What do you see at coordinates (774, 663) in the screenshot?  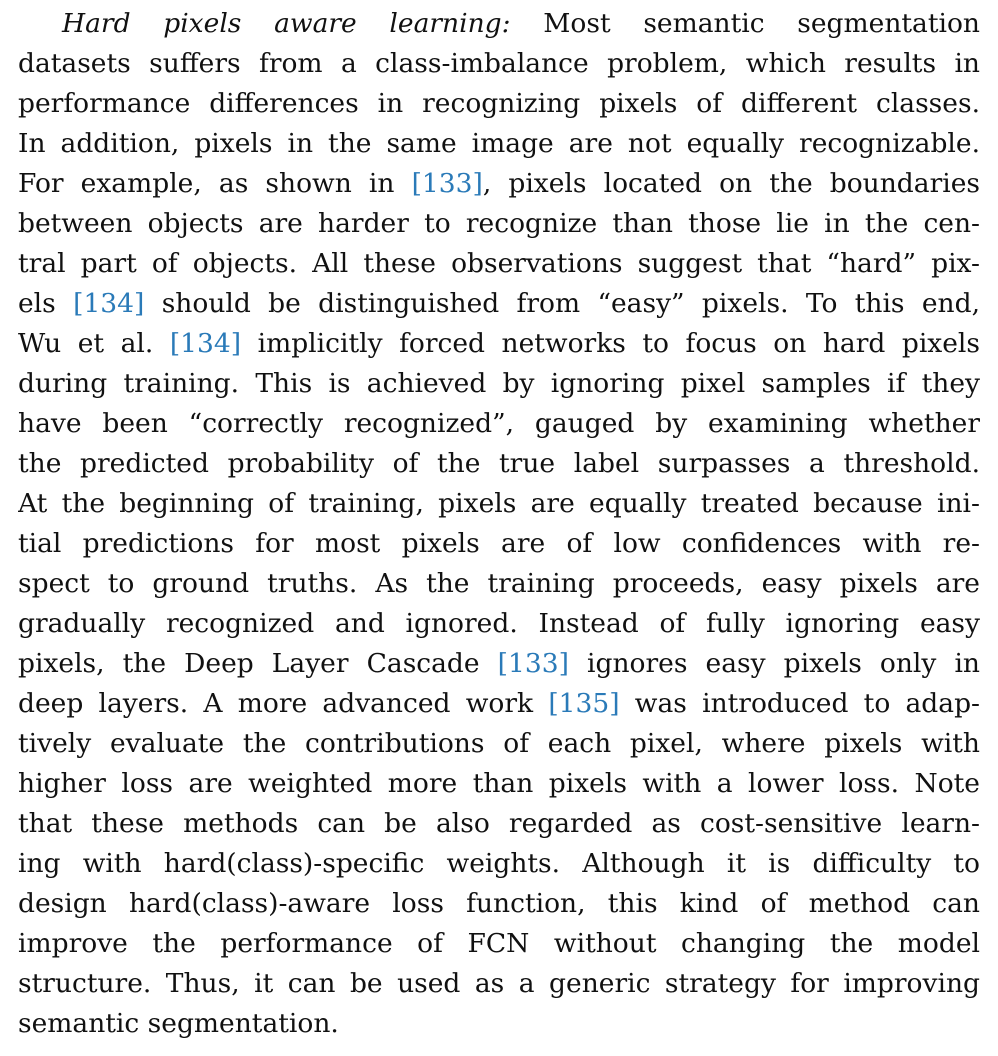 I see `text-segment: ignores easy pixels only in` at bounding box center [774, 663].